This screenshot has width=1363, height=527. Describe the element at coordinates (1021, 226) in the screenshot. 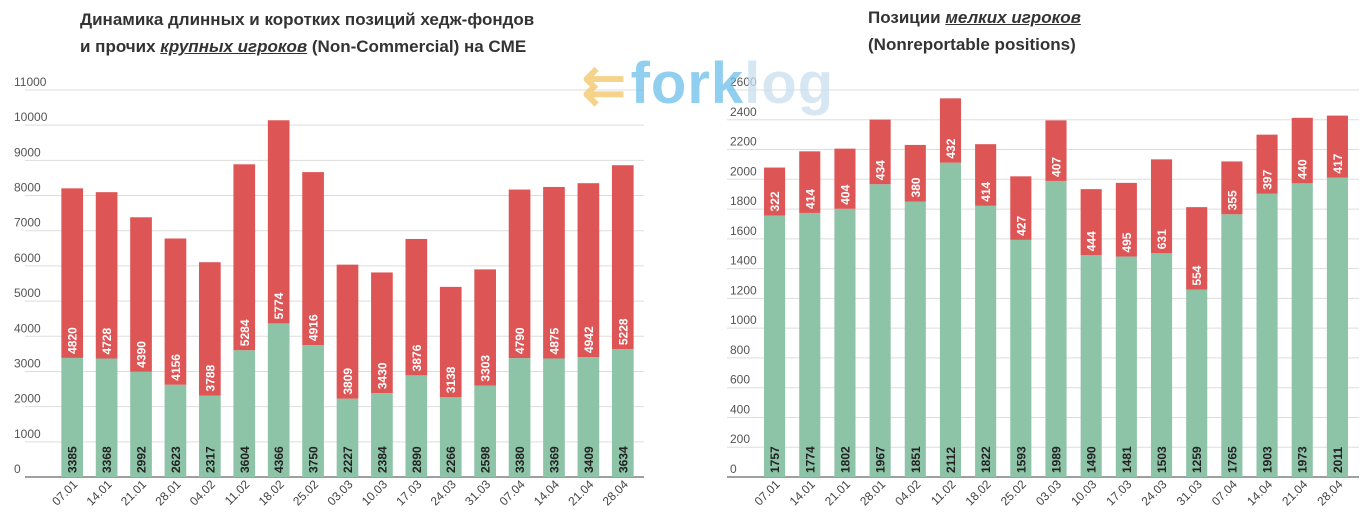

I see `right-data-label-short: 427` at that location.